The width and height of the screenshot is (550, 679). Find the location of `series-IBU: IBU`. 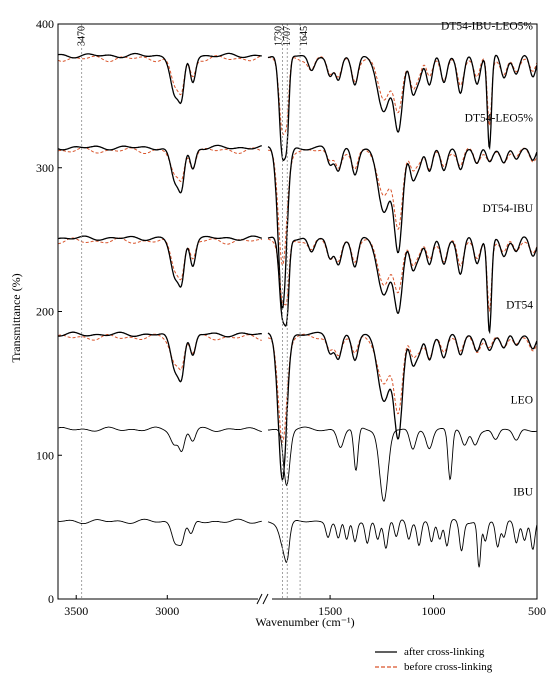

series-IBU: IBU is located at coordinates (298, 527).